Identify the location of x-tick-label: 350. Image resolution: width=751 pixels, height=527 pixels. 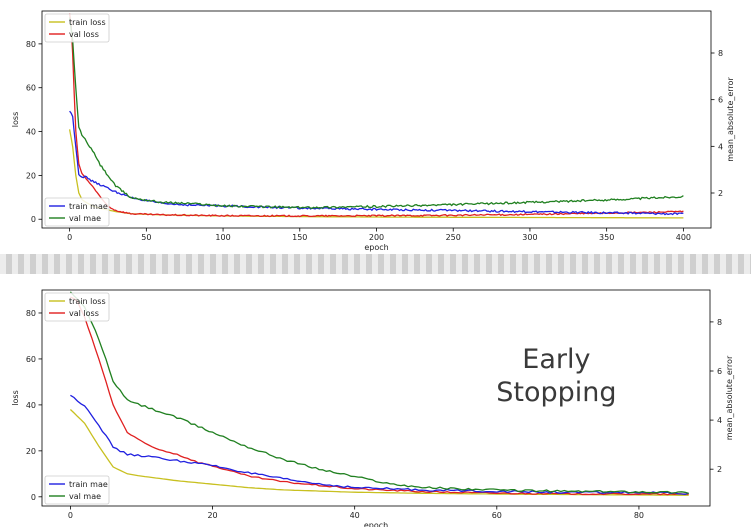
(606, 237).